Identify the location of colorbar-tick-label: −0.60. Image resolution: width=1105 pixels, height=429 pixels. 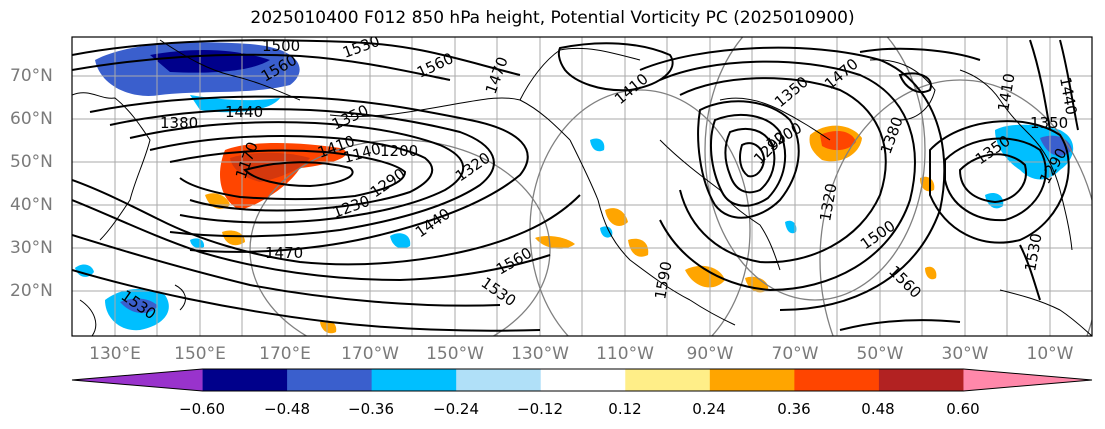
(202, 409).